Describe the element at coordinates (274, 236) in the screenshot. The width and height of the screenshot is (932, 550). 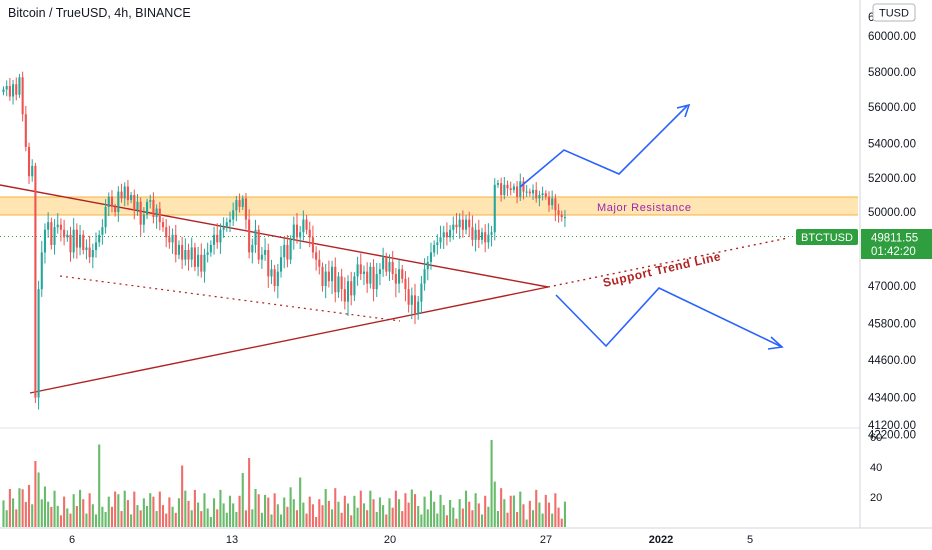
I see `descending-trend-line` at that location.